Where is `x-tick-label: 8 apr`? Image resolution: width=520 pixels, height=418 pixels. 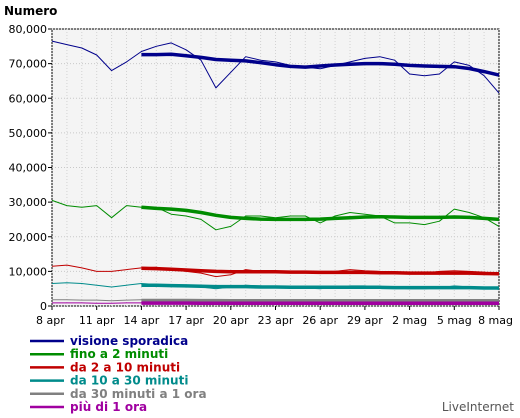
x-tick-label: 8 apr is located at coordinates (50, 320).